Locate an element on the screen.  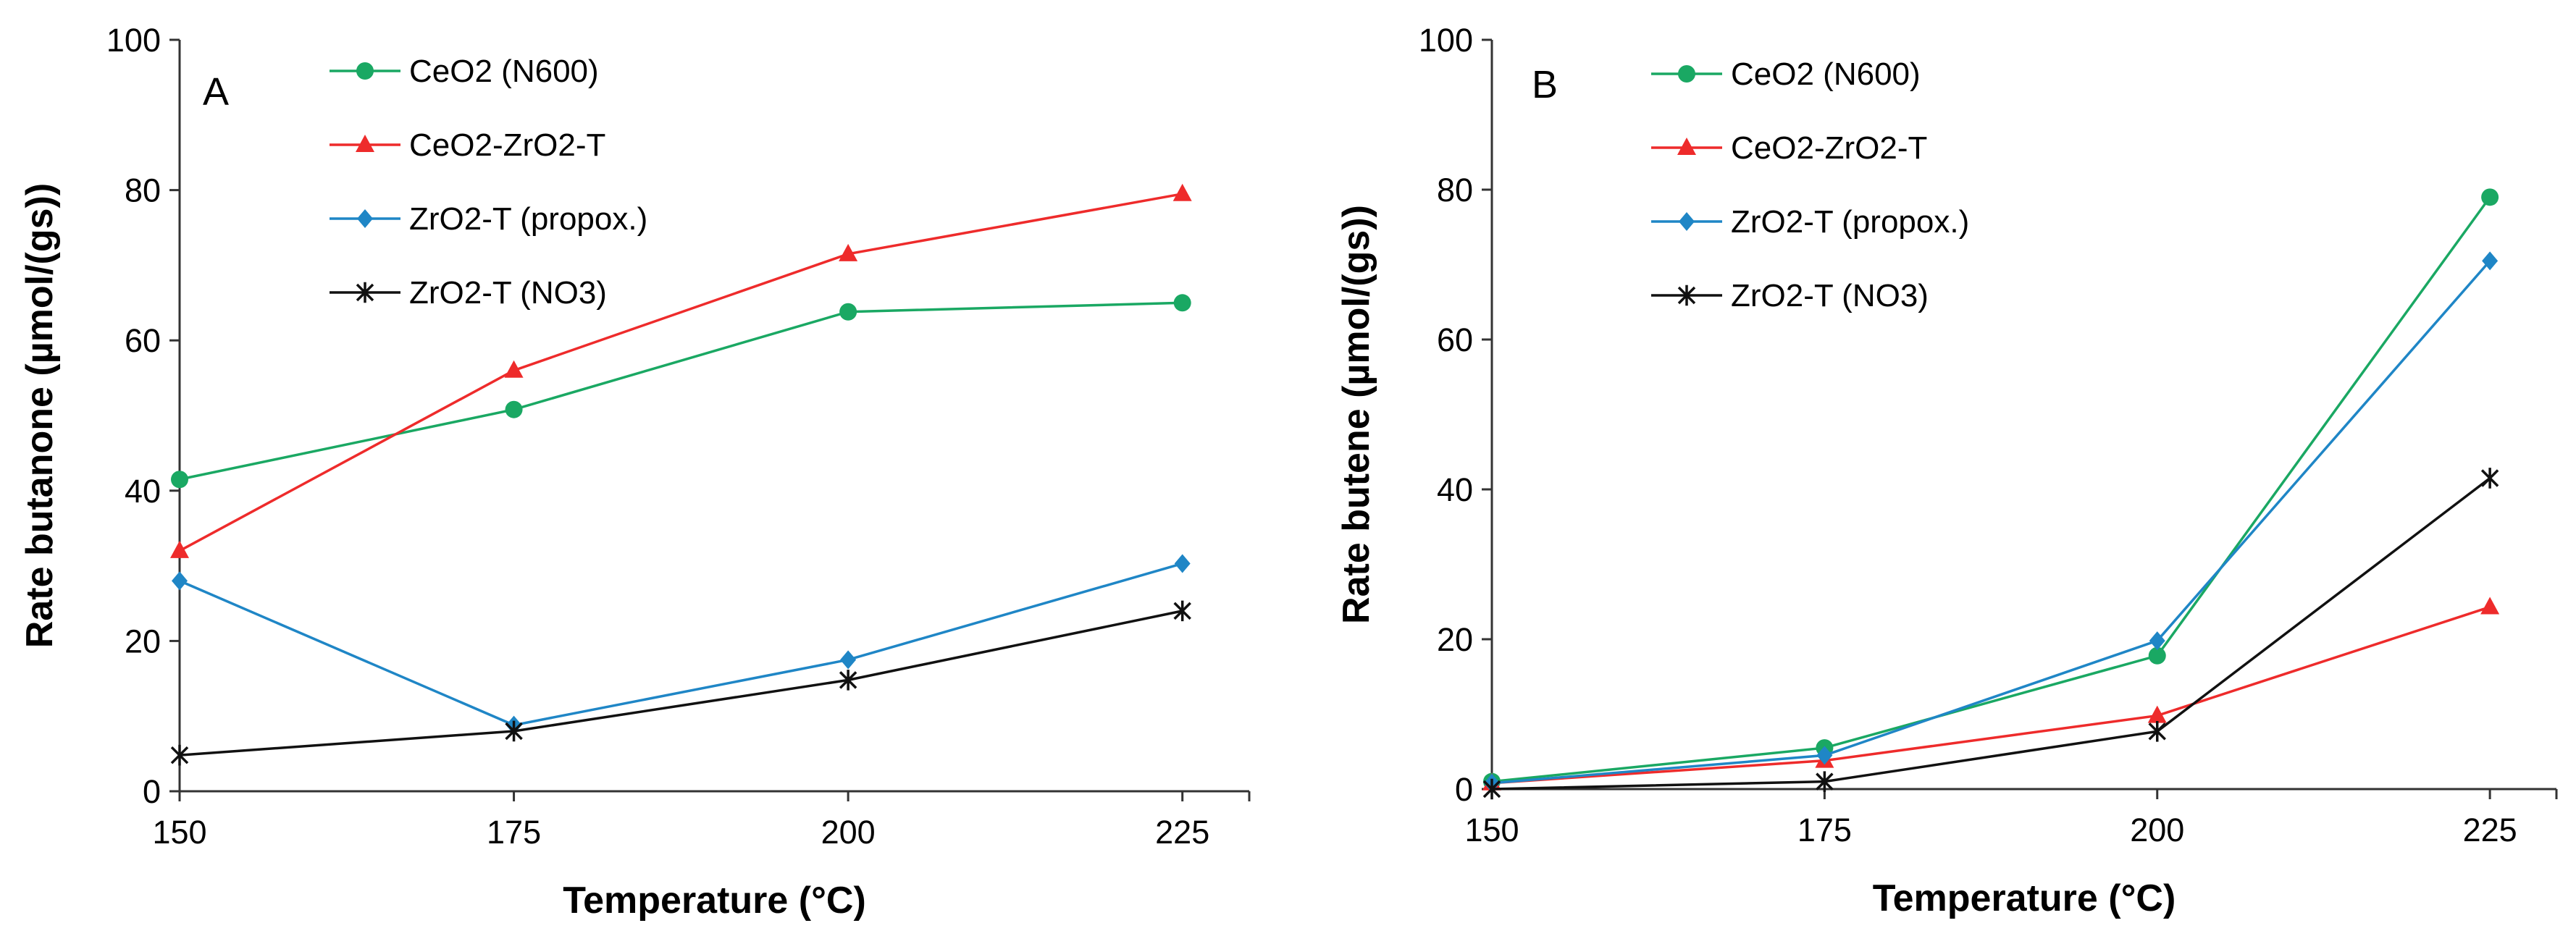
series-triangle is located at coordinates (1991, 694).